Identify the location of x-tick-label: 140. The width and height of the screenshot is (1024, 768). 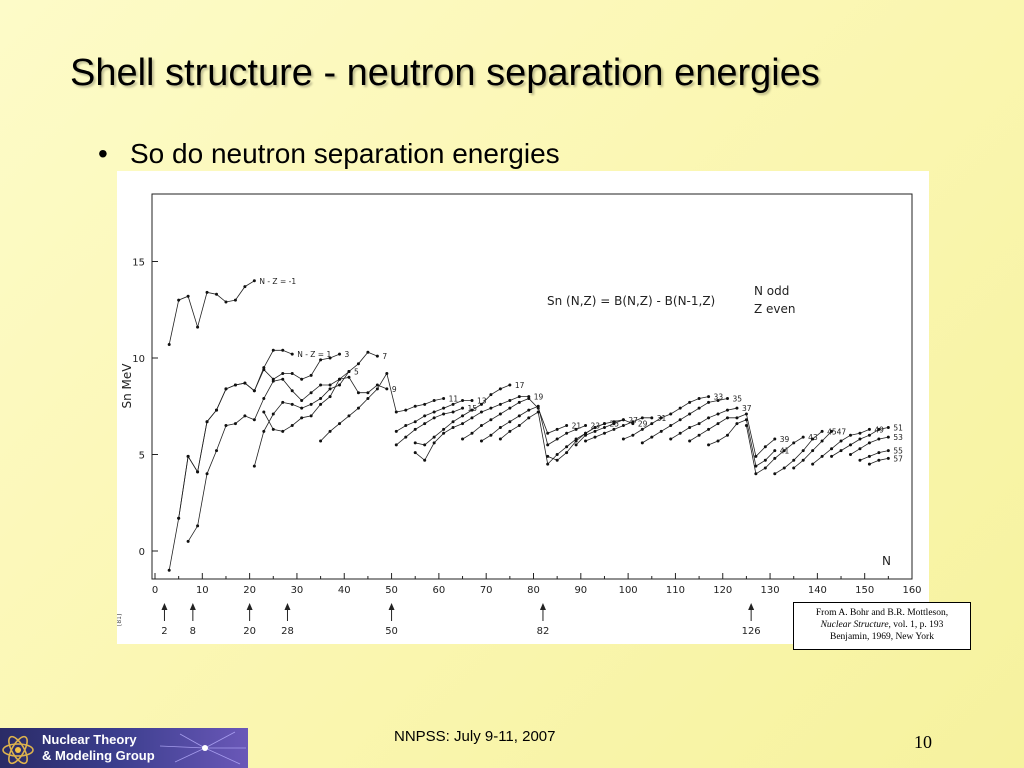
(817, 590).